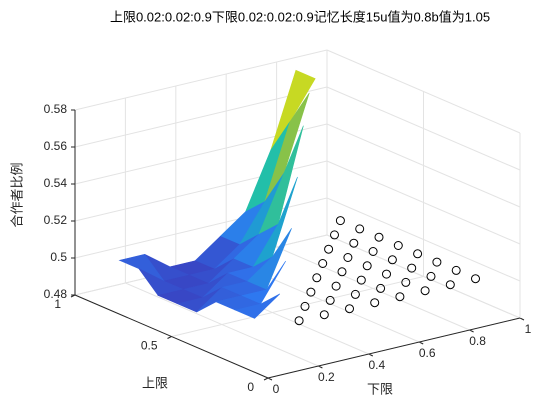  I want to click on y-tick-label: 0.5, so click(149, 346).